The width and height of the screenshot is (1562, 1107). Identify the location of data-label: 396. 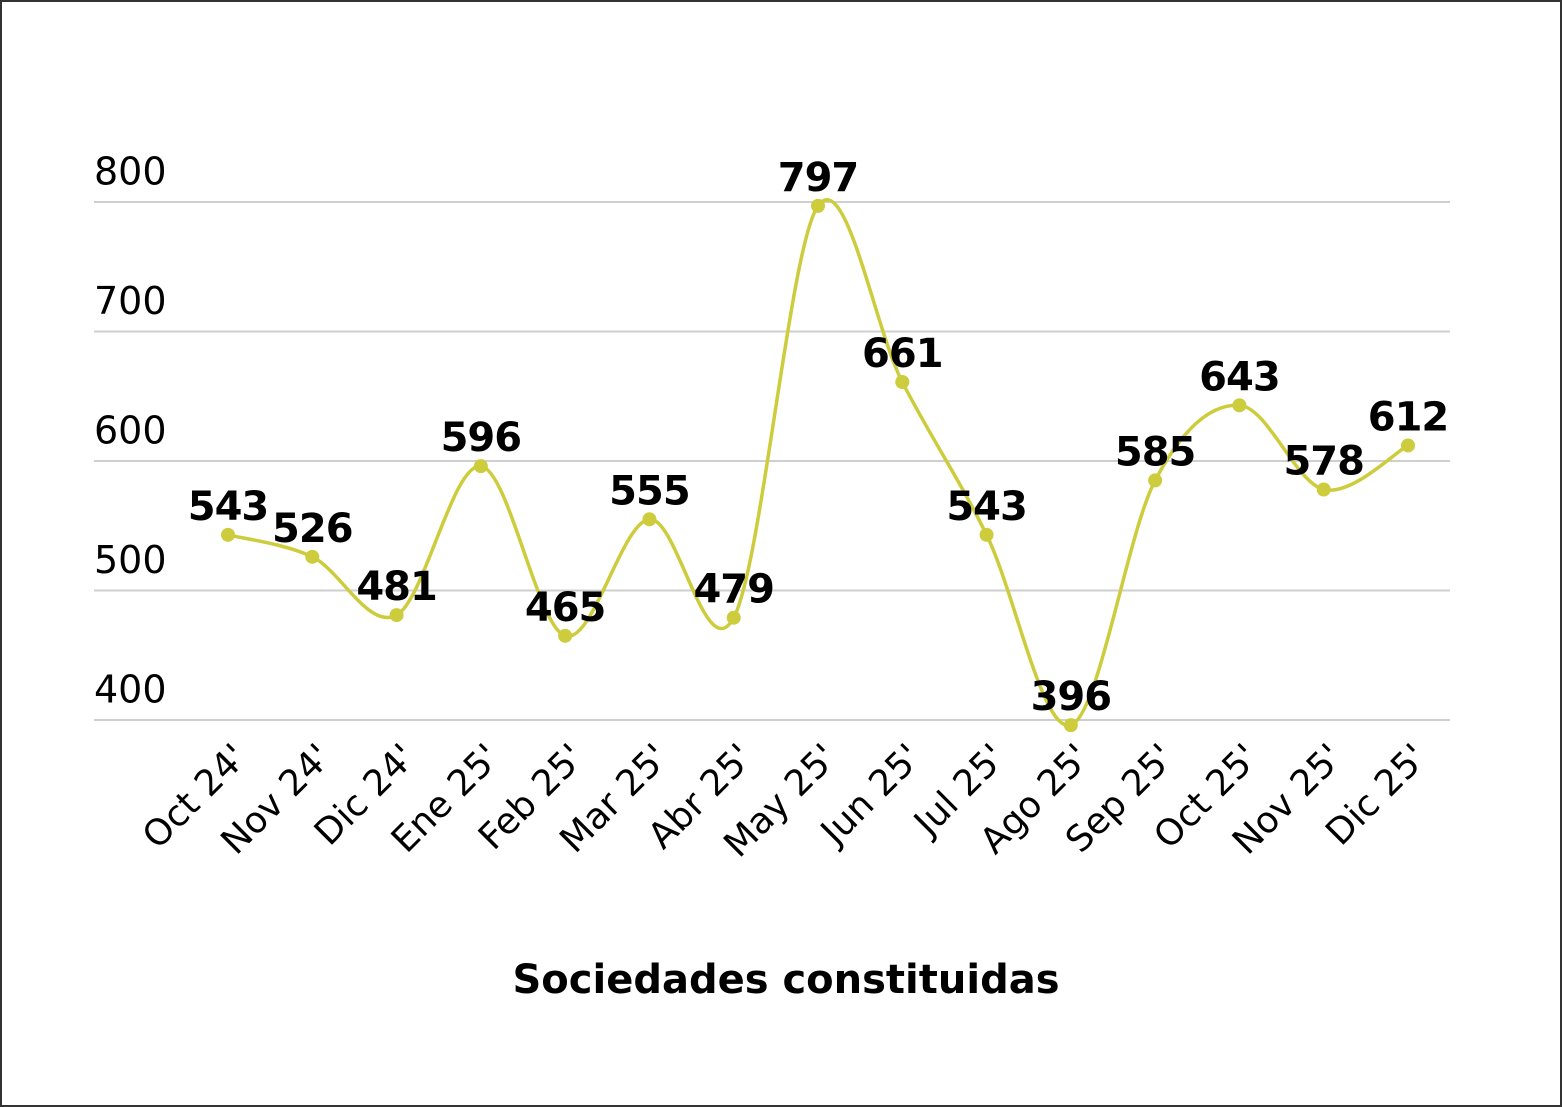
(1071, 697).